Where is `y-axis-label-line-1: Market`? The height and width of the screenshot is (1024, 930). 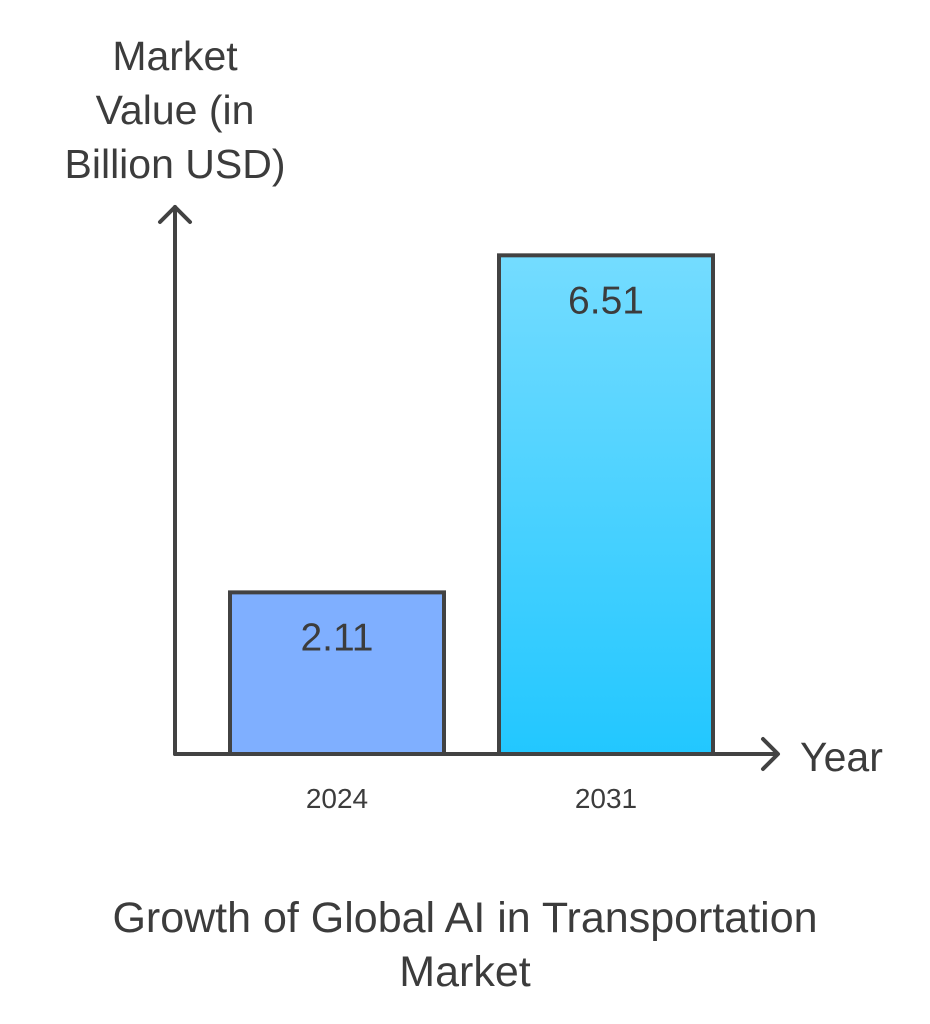 y-axis-label-line-1: Market is located at coordinates (175, 56).